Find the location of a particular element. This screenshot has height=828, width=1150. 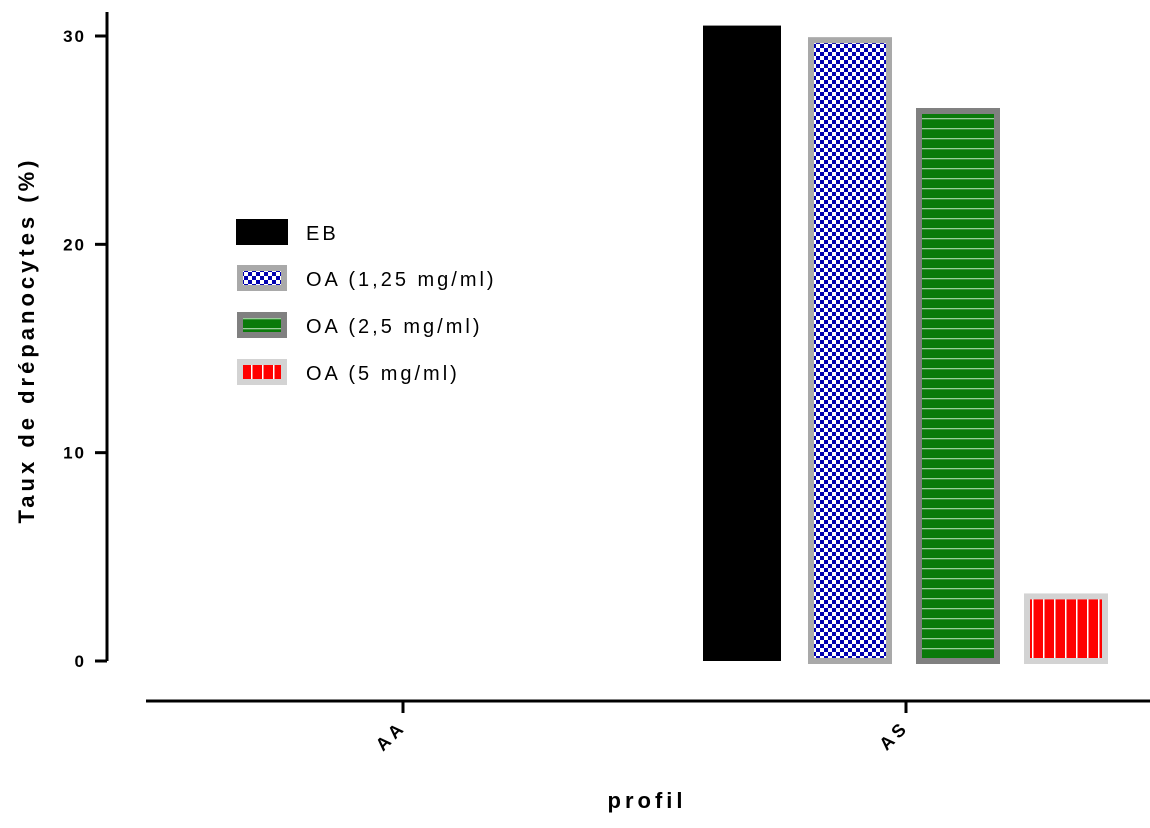

y-ticks: 0 10 20 30 is located at coordinates (85, 349).